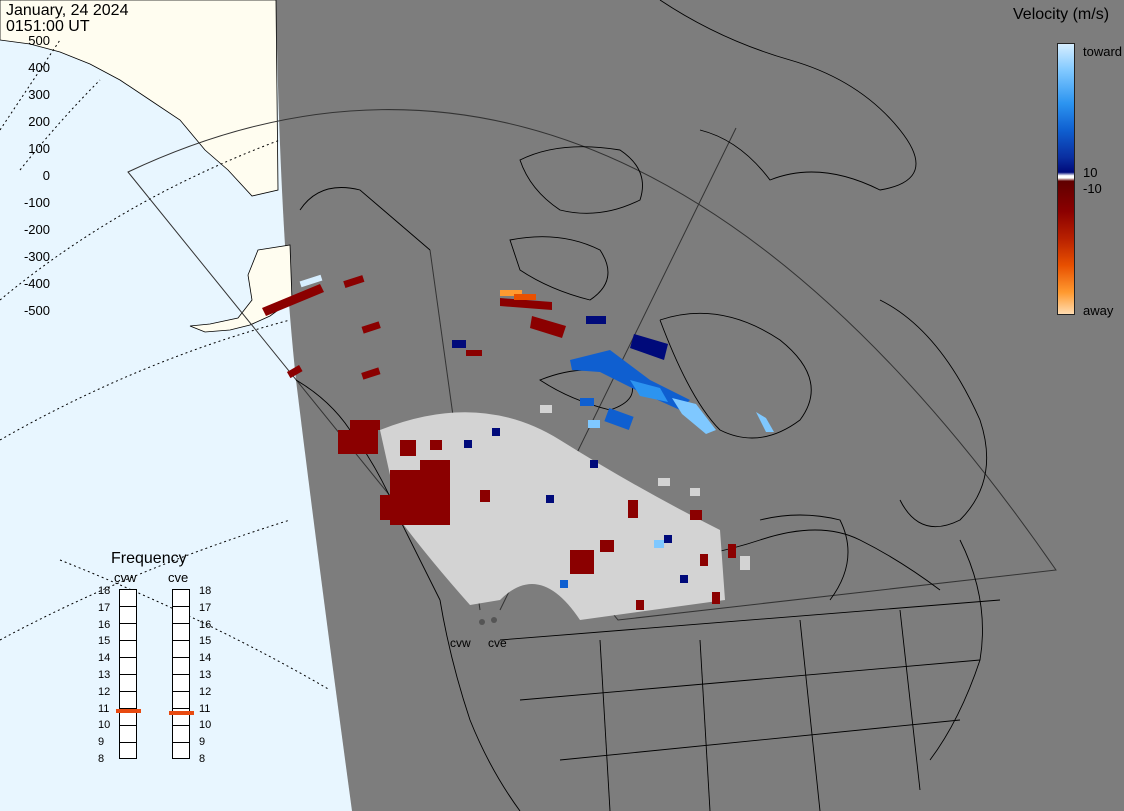  What do you see at coordinates (497, 643) in the screenshot?
I see `site-label-cve: cve` at bounding box center [497, 643].